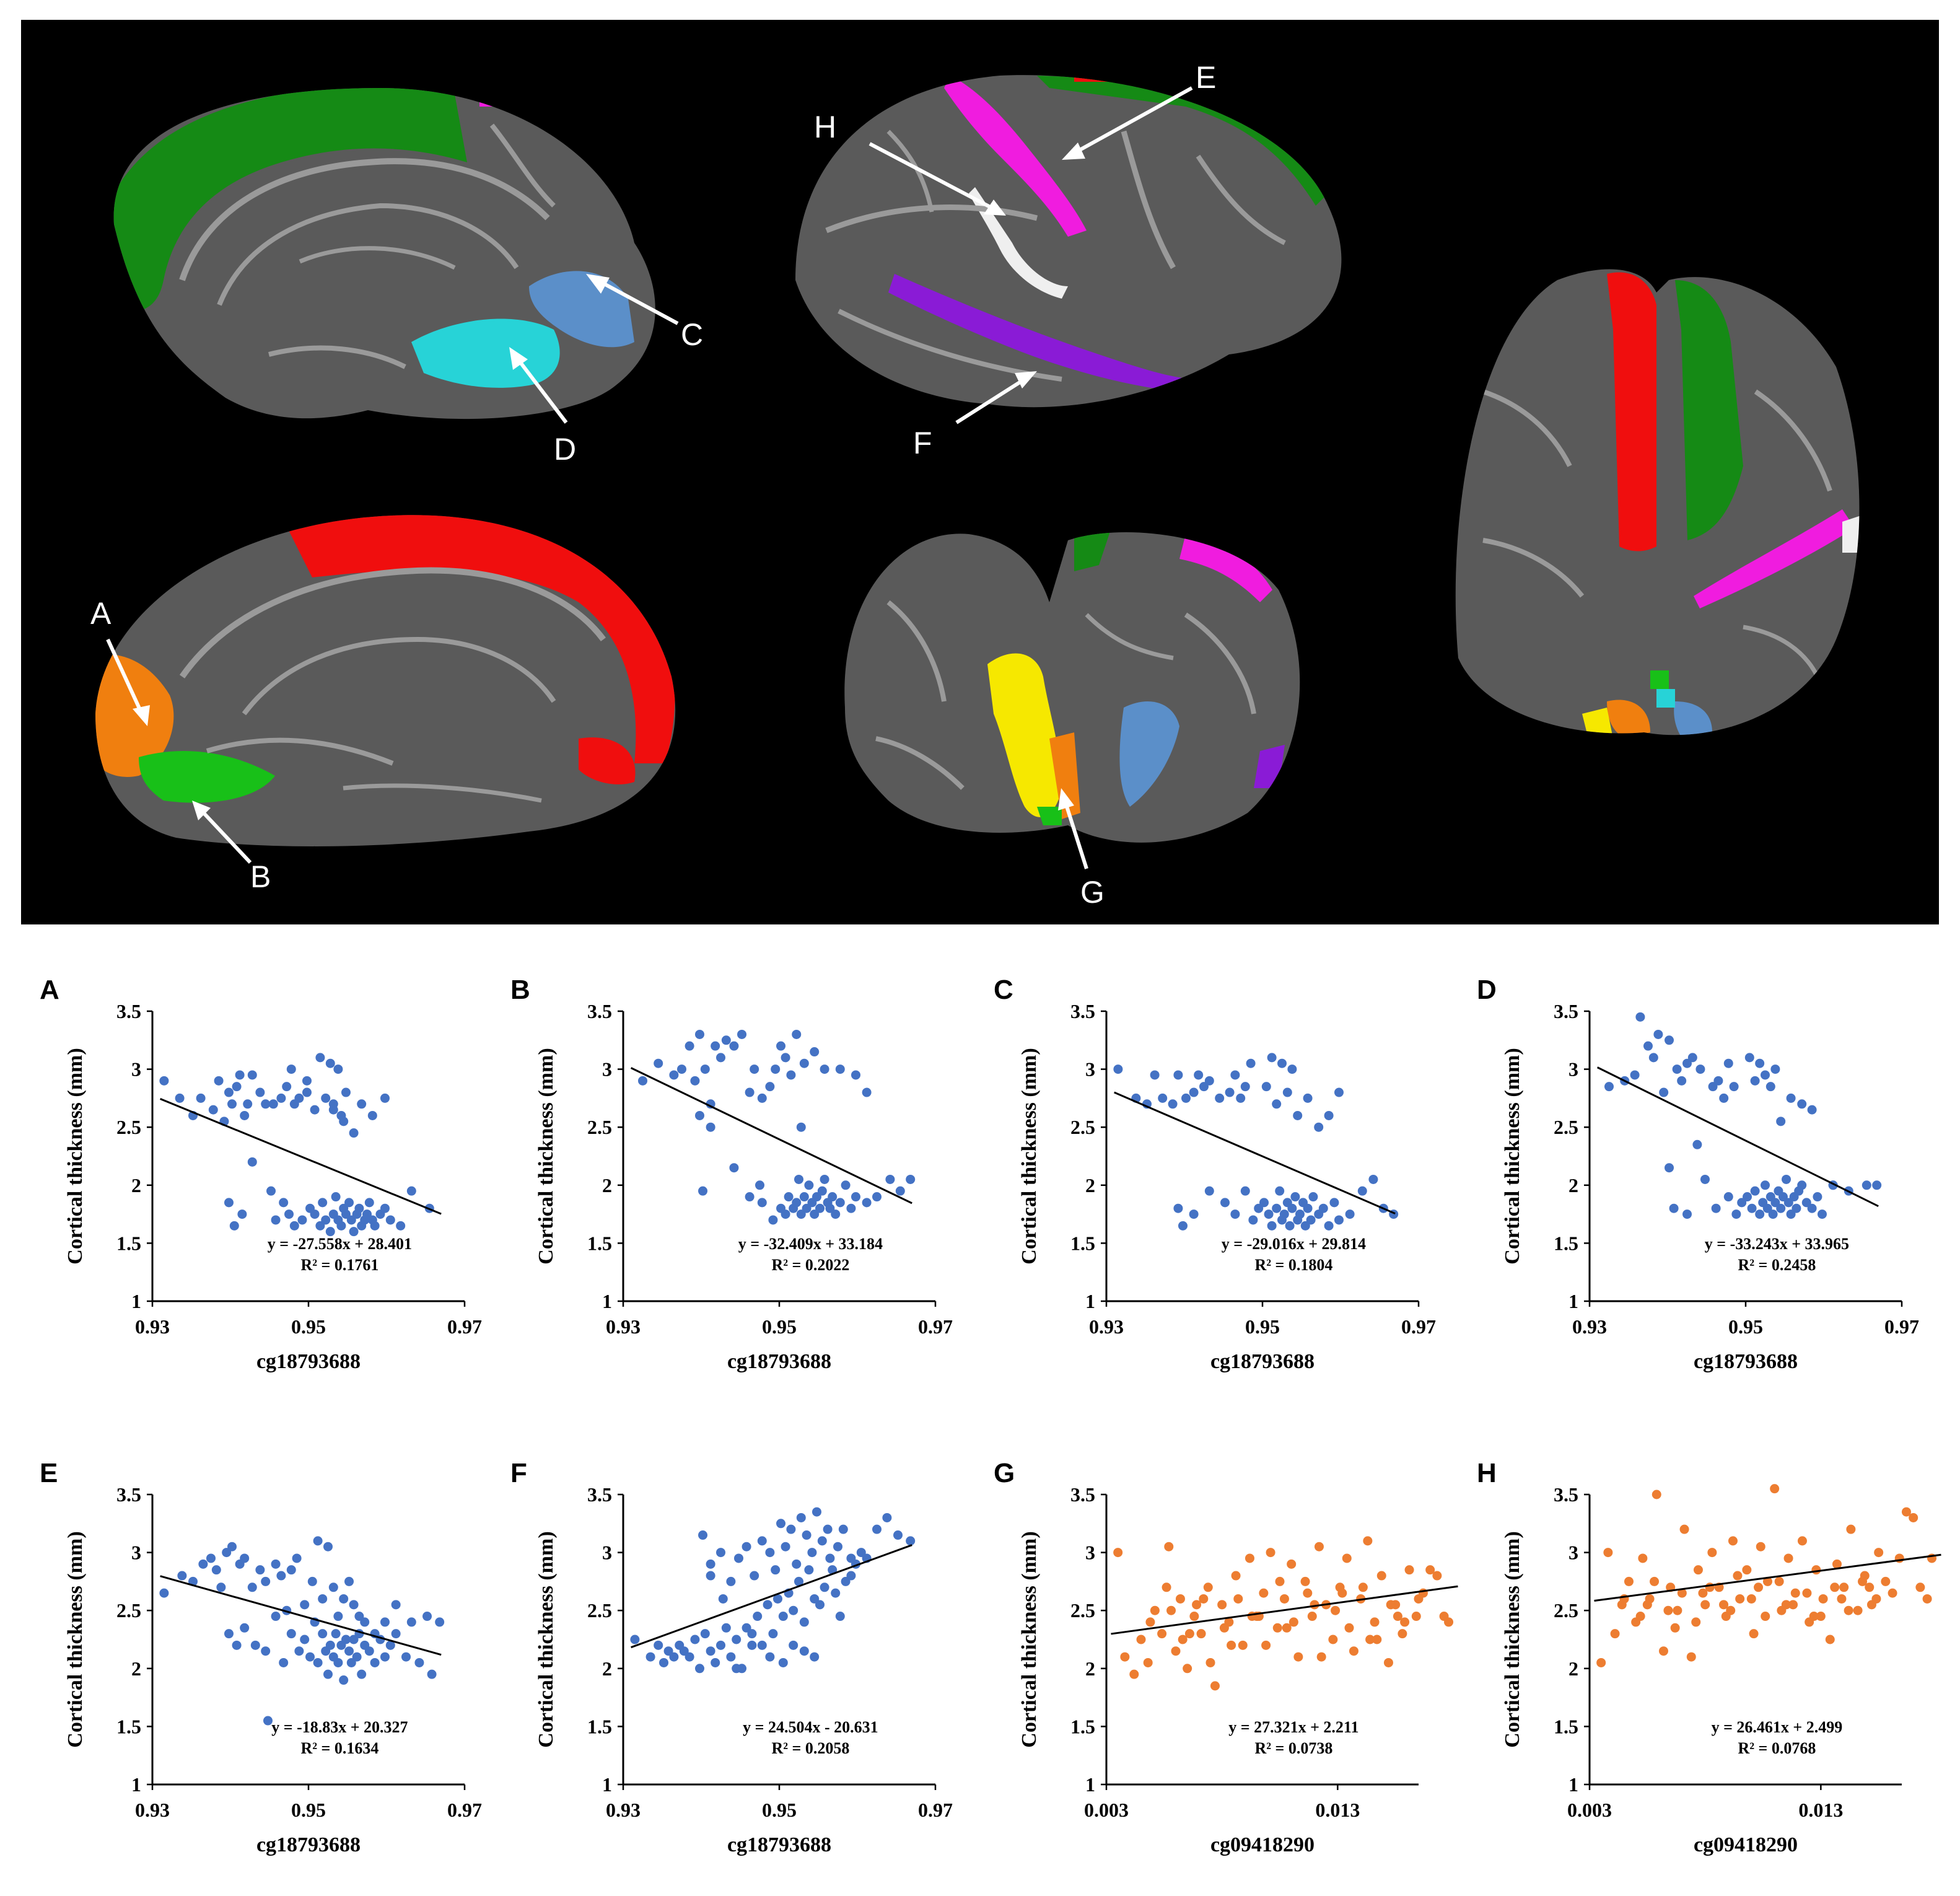  Describe the element at coordinates (1487, 1473) in the screenshot. I see `panel-letter: H` at that location.